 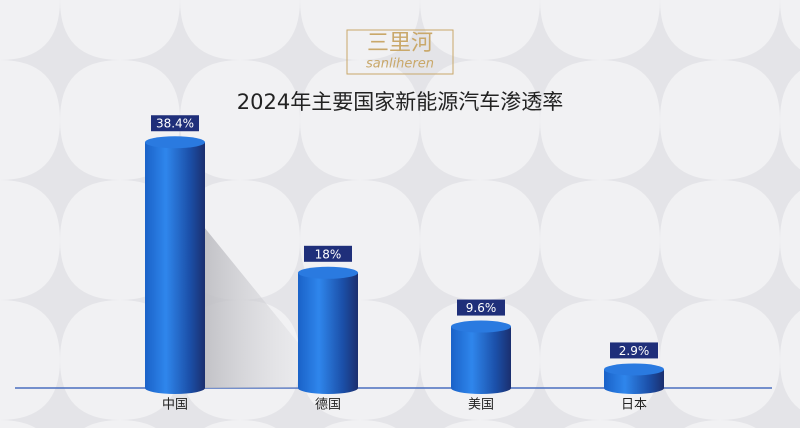 I want to click on x-tick-label: 美国, so click(x=481, y=405).